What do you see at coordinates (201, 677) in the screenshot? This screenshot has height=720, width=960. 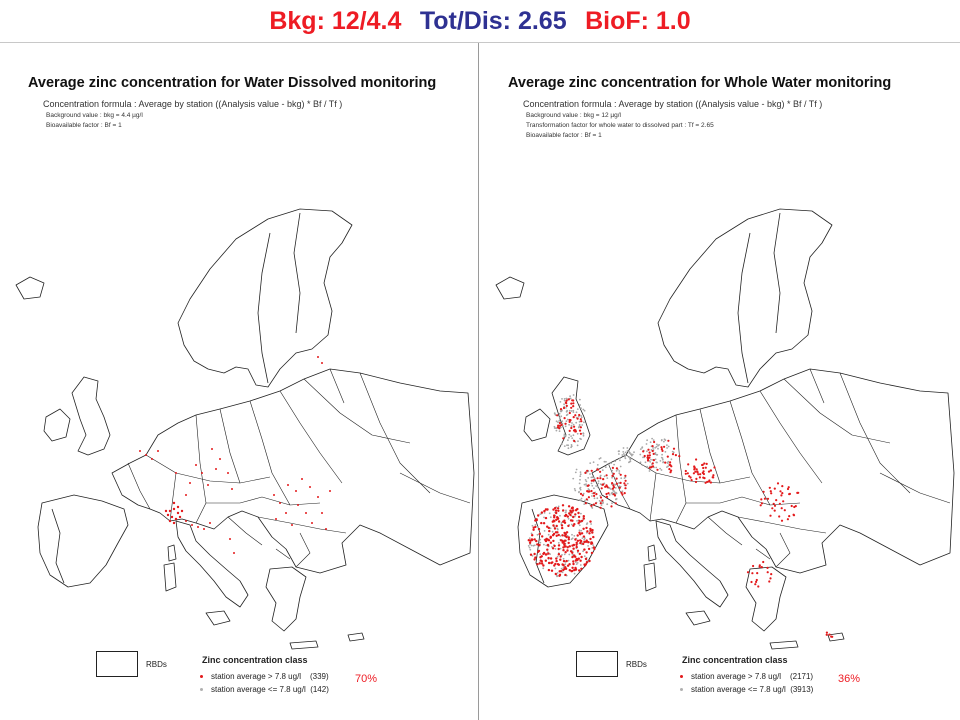 I see `red-dot-icon` at bounding box center [201, 677].